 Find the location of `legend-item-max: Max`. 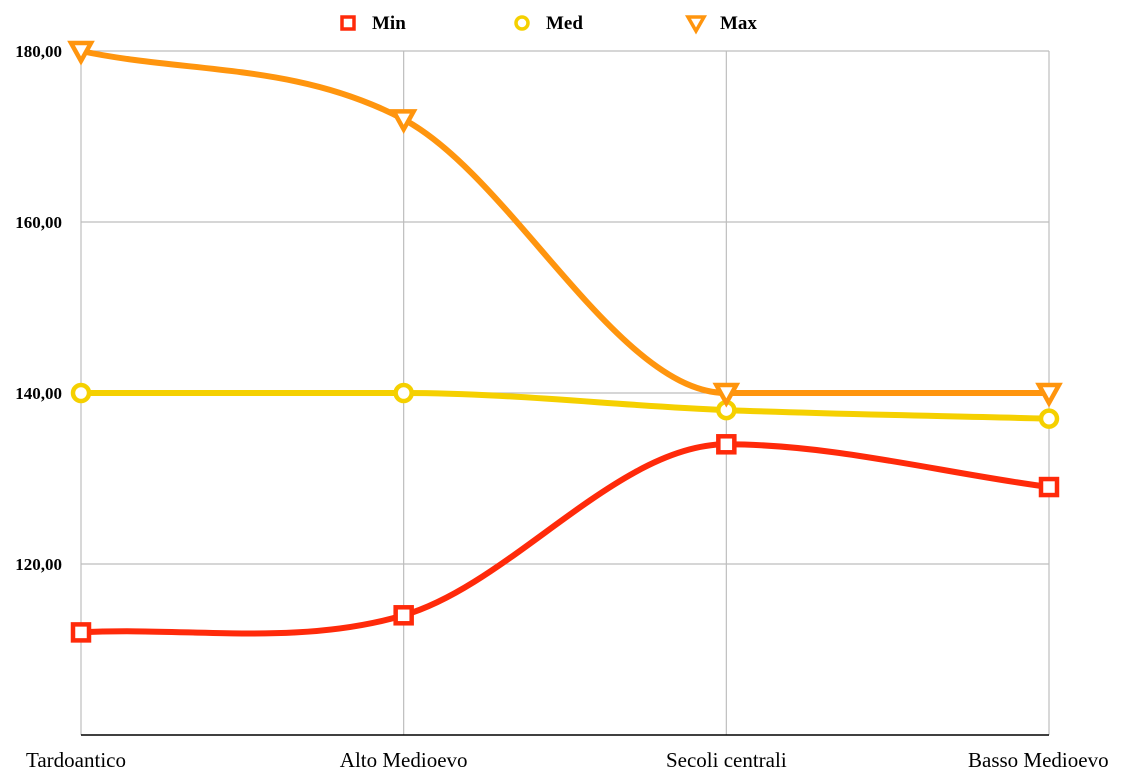

legend-item-max: Max is located at coordinates (720, 24).